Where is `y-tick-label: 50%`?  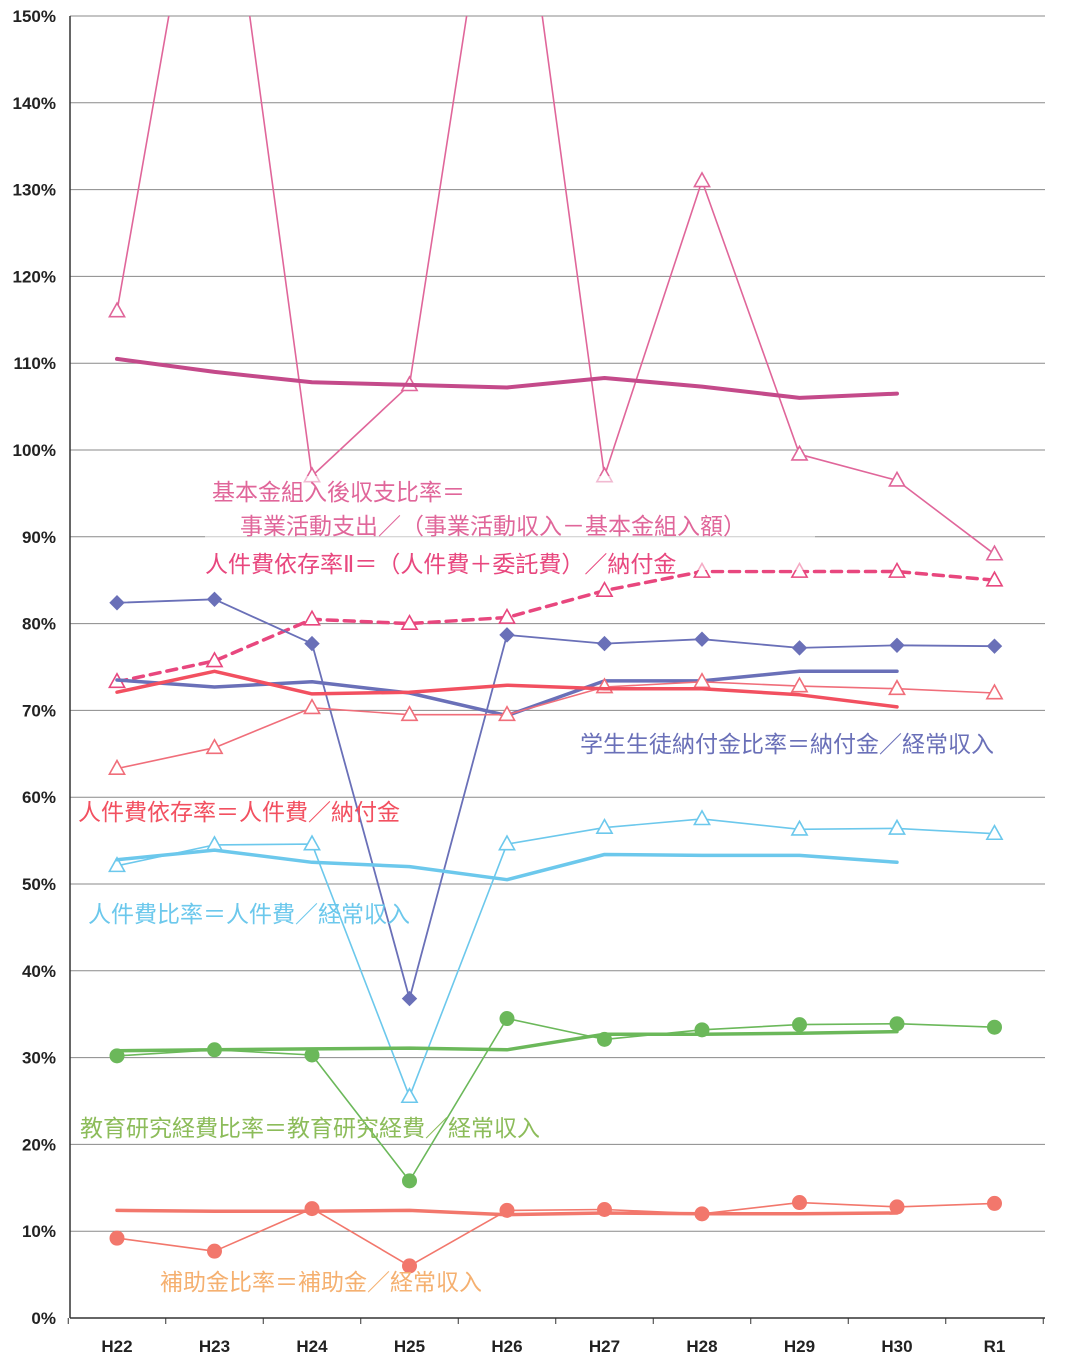
y-tick-label: 50% is located at coordinates (39, 884).